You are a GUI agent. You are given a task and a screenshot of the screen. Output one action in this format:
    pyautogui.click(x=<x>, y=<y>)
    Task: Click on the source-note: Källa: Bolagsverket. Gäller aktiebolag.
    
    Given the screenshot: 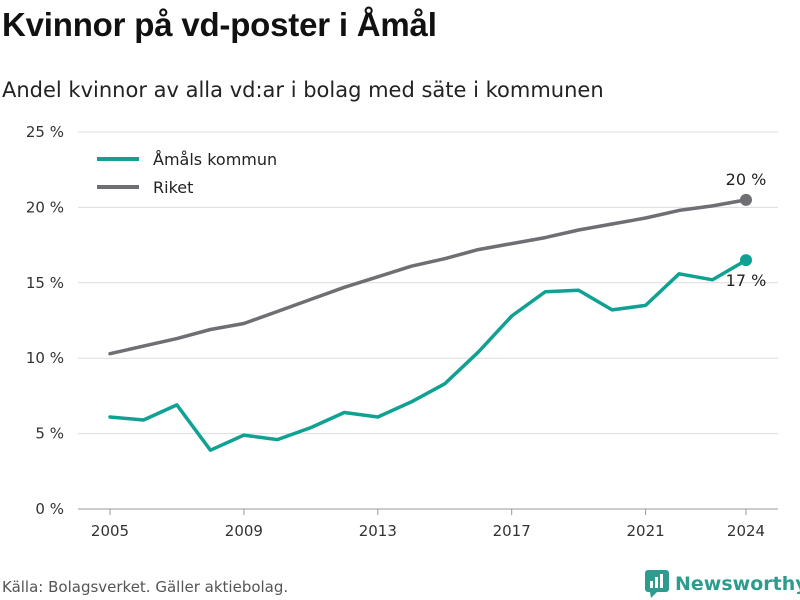 What is the action you would take?
    pyautogui.click(x=145, y=587)
    